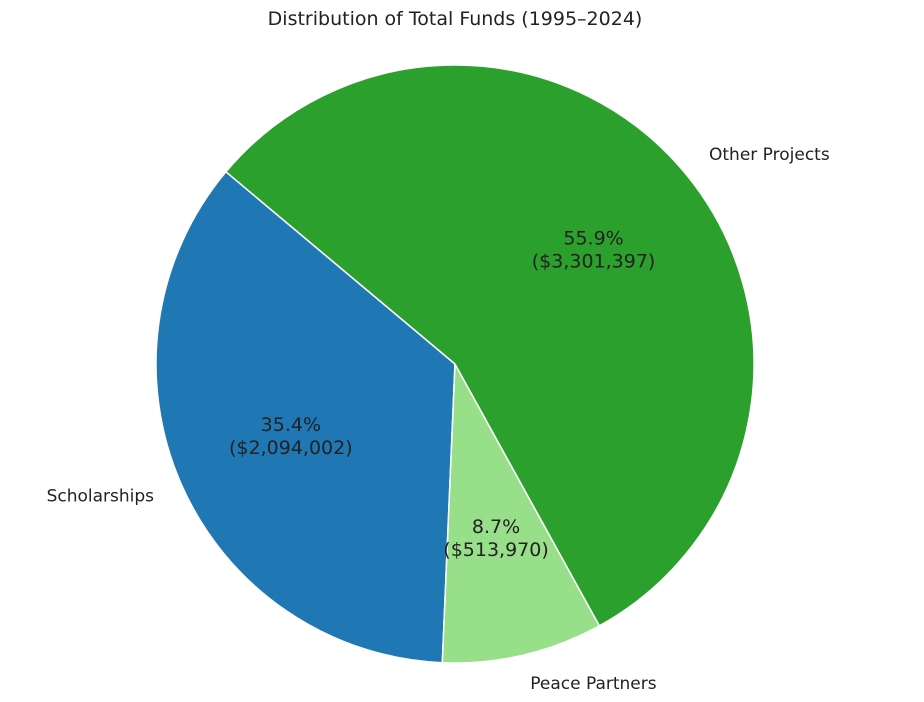  What do you see at coordinates (291, 448) in the screenshot?
I see `slice-value-label: ($2,094,002)` at bounding box center [291, 448].